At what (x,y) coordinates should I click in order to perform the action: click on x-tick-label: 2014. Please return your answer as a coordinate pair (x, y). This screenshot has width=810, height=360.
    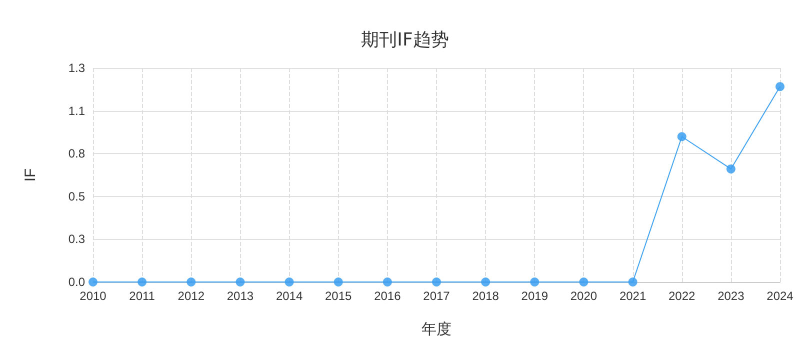
    Looking at the image, I should click on (289, 296).